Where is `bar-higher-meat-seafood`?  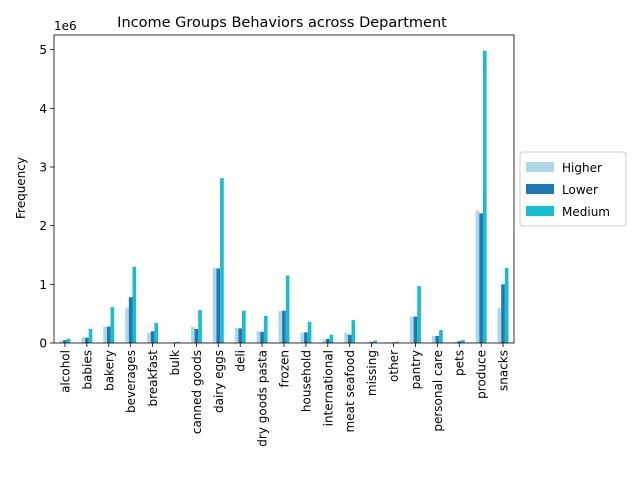 bar-higher-meat-seafood is located at coordinates (346, 338).